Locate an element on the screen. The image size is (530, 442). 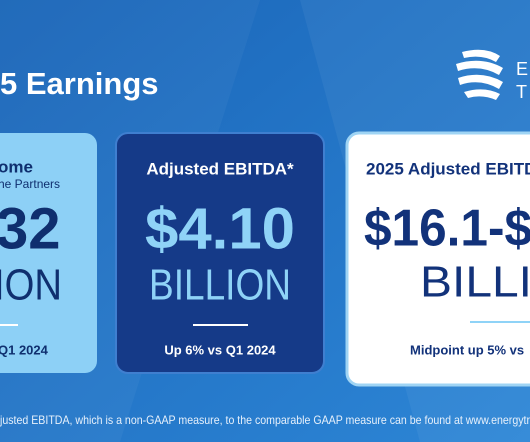
card is located at coordinates (48, 253).